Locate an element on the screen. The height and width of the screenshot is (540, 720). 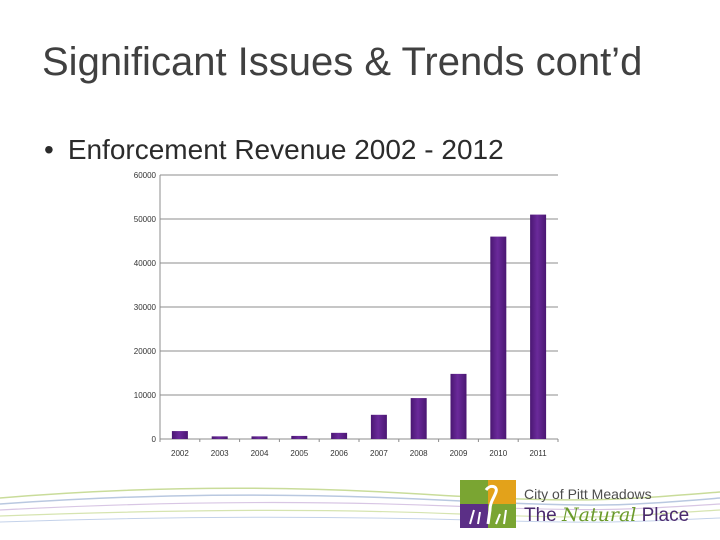
x-tick-label: 2005 is located at coordinates (299, 453).